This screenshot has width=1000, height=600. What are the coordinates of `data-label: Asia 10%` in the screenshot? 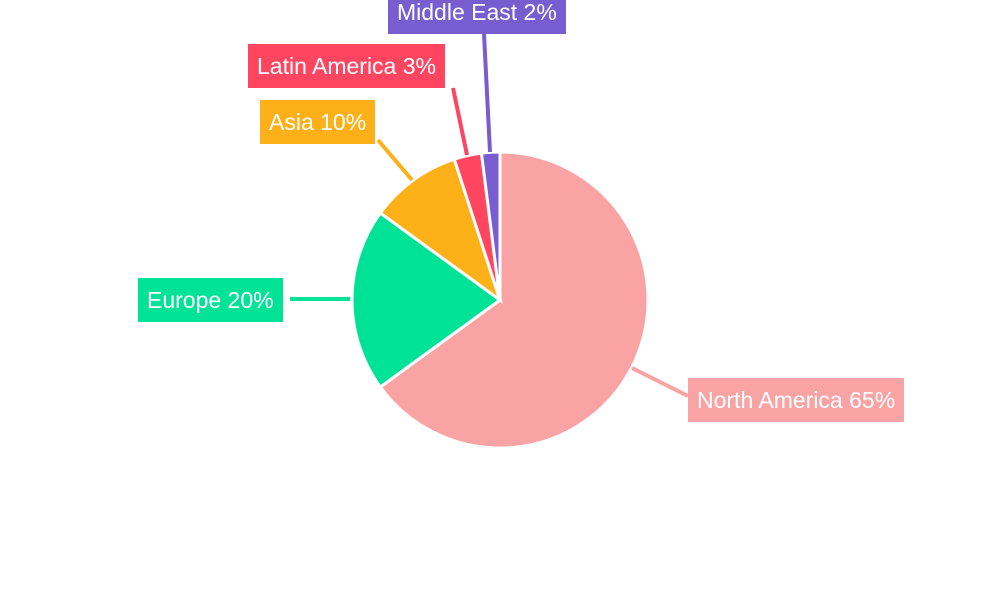 It's located at (318, 122).